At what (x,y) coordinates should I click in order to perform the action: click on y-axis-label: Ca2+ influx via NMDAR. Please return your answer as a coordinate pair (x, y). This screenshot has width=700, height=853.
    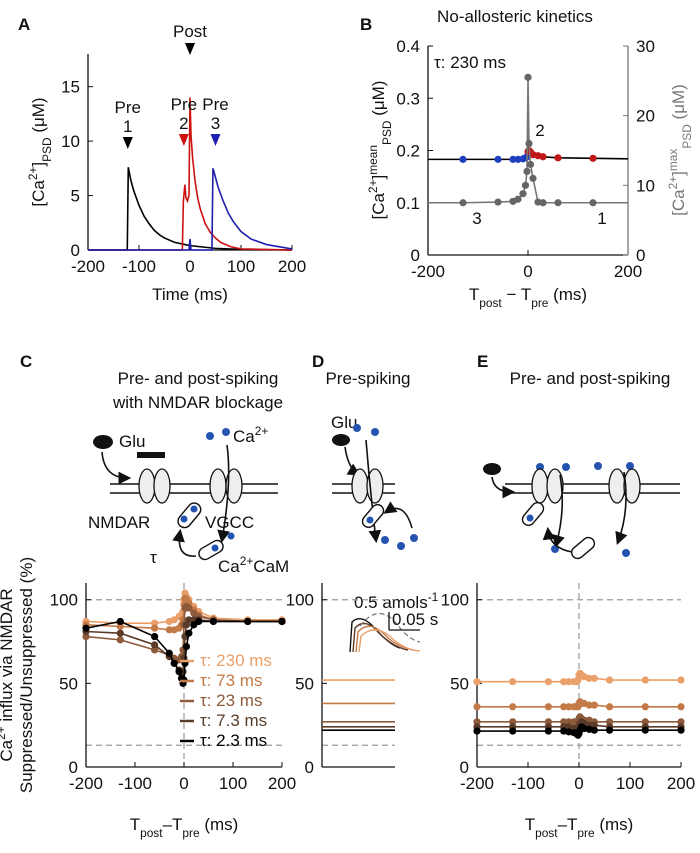
    Looking at the image, I should click on (8, 674).